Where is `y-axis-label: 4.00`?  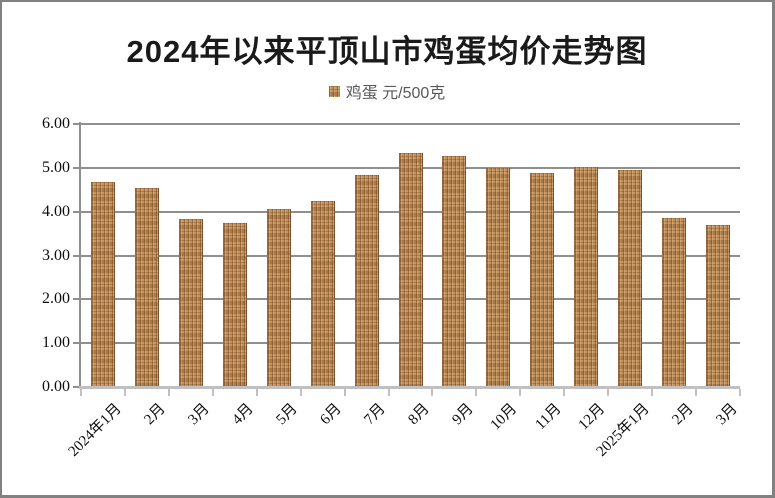
y-axis-label: 4.00 is located at coordinates (56, 211).